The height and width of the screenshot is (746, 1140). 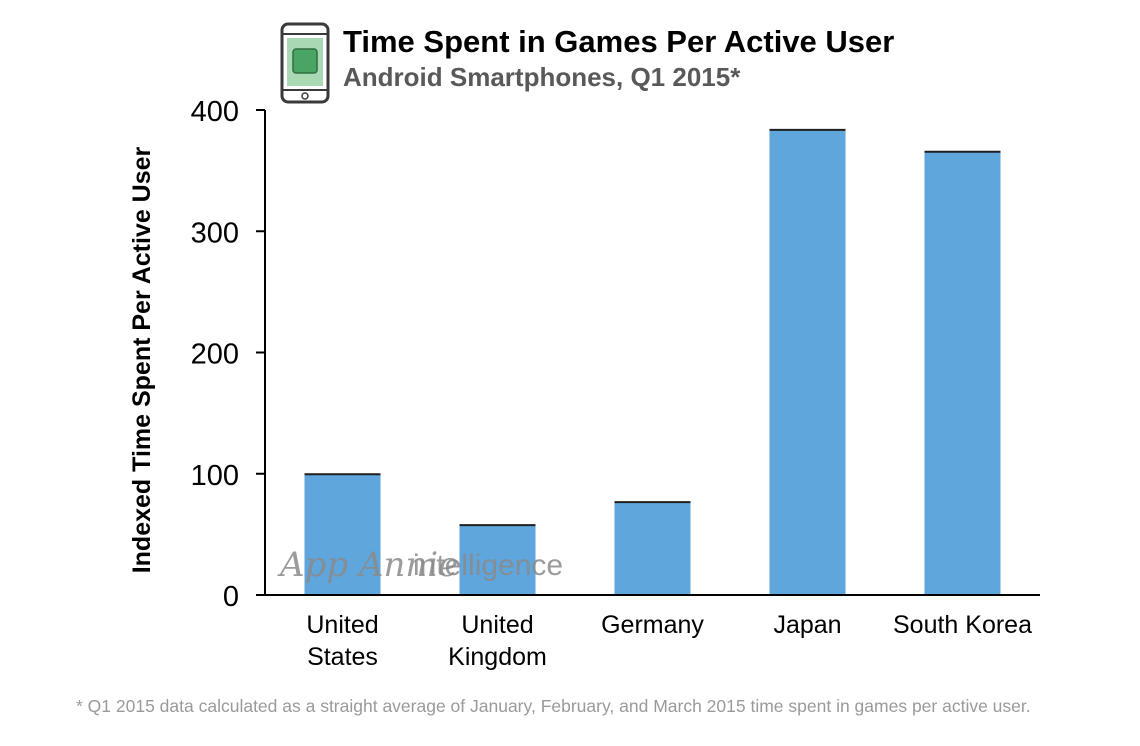 I want to click on x-tick-label-0: United States, so click(x=342, y=641).